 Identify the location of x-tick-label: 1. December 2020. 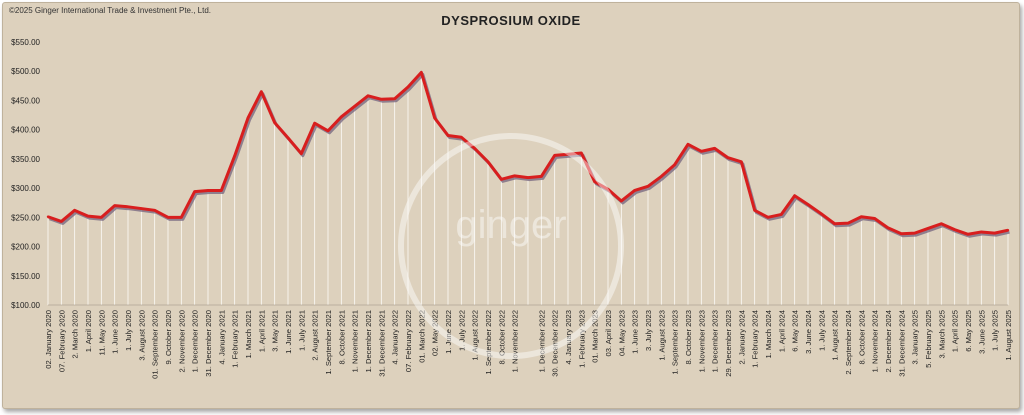
(195, 341).